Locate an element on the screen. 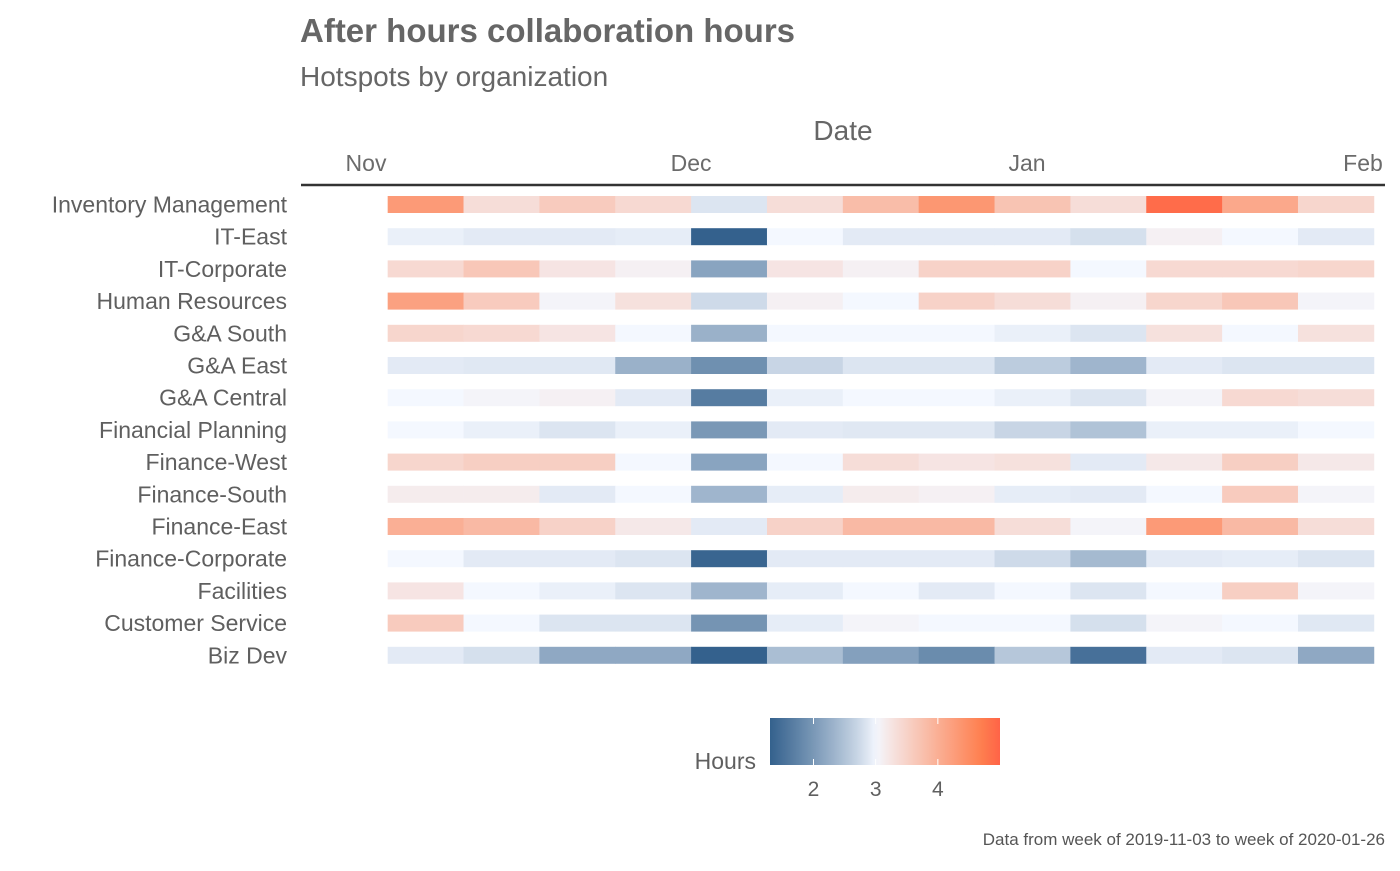 This screenshot has width=1400, height=871. y-tick-label: Customer Service is located at coordinates (195, 623).